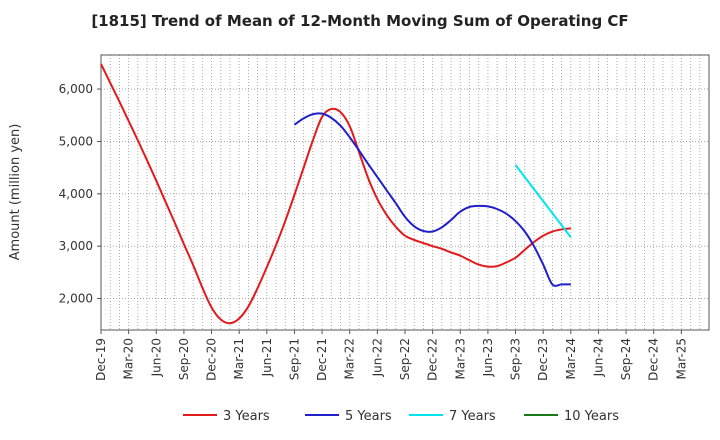 The image size is (720, 440). I want to click on x-tick-label: Jun-24, so click(598, 357).